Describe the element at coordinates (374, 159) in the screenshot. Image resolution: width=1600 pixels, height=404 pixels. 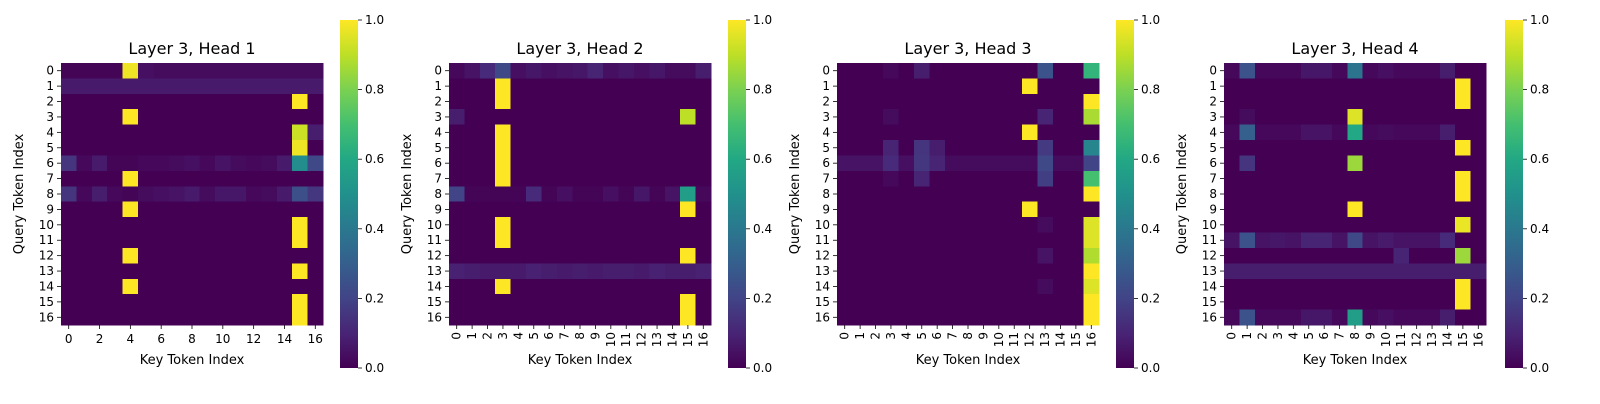
I see `colorbar-tick-label: 0.6` at that location.